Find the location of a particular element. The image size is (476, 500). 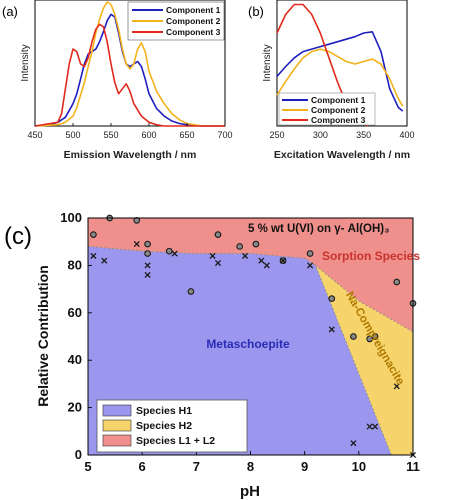

legend-label-species-h2: Species H2 is located at coordinates (164, 426).